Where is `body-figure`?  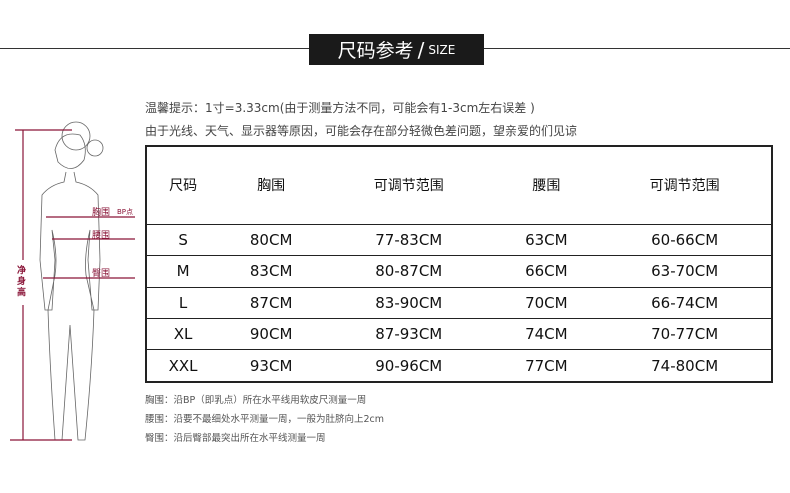 body-figure is located at coordinates (72, 281).